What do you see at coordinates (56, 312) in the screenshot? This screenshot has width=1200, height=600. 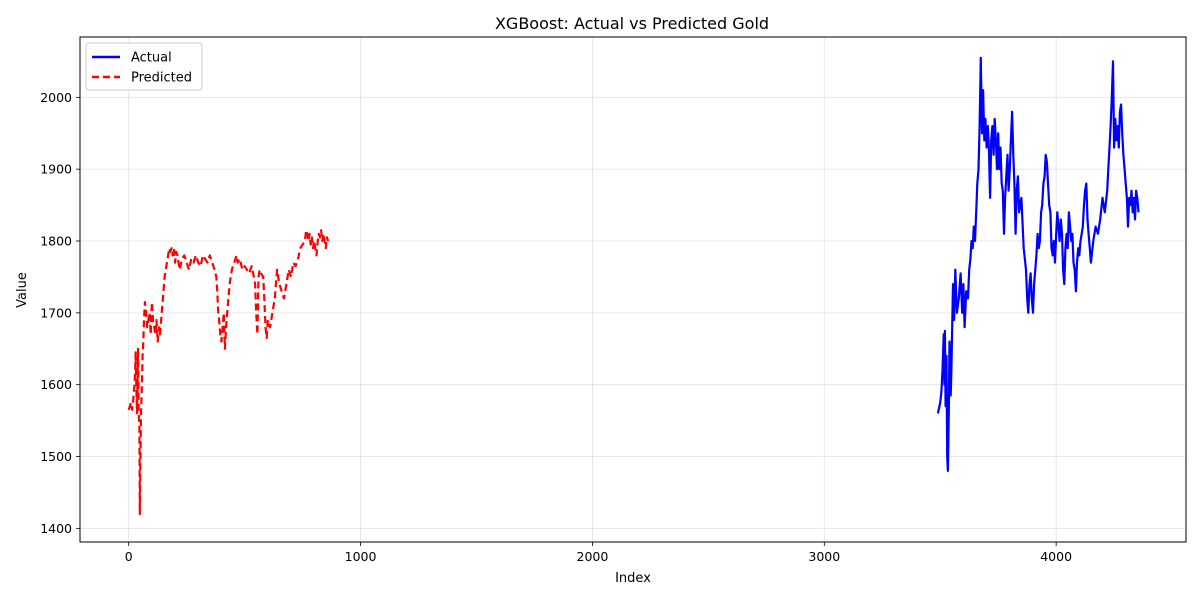 I see `y-tick-label: 1700` at bounding box center [56, 312].